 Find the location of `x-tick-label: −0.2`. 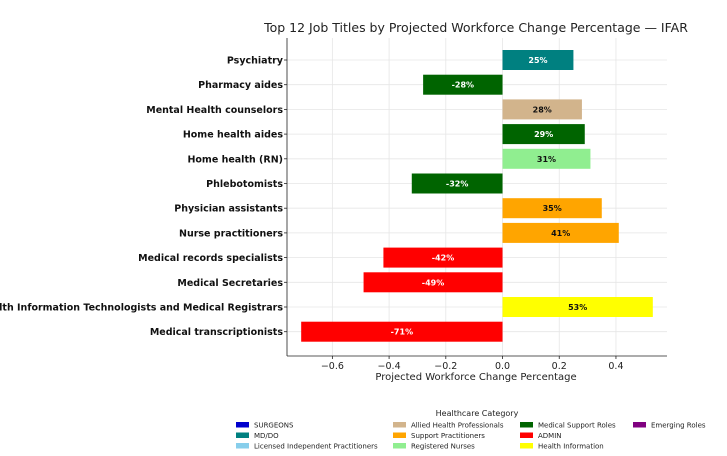

x-tick-label: −0.2 is located at coordinates (445, 366).